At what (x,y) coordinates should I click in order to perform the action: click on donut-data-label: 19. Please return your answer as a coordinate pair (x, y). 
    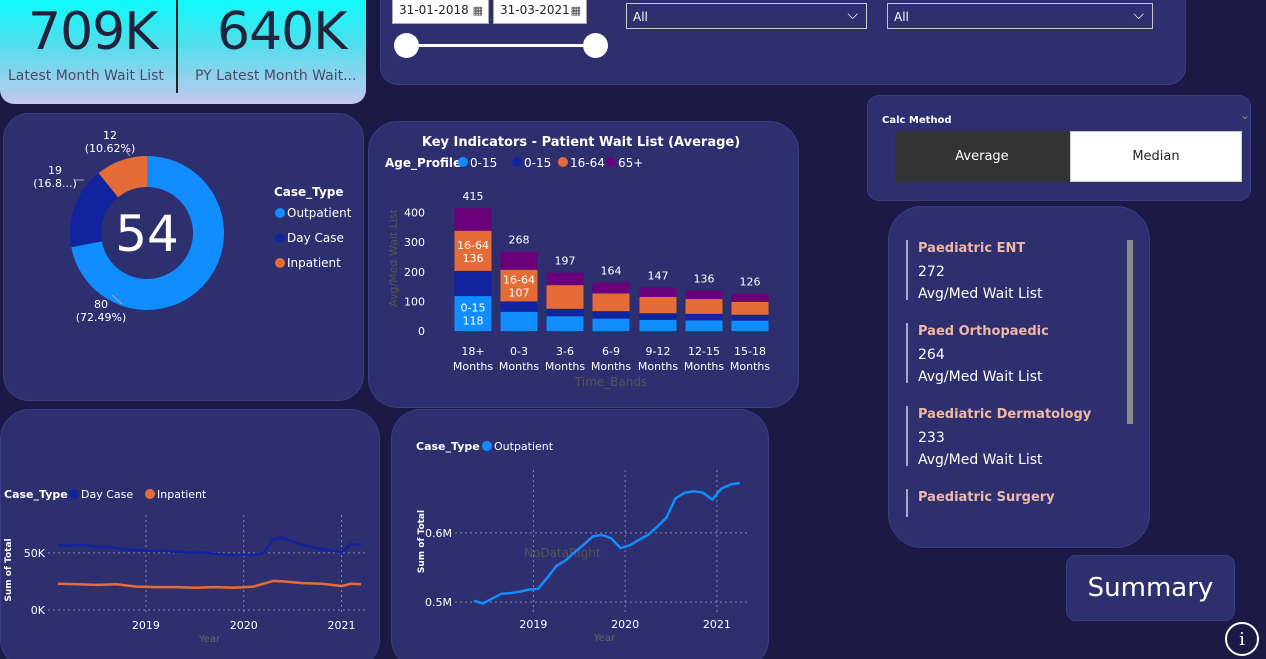
    Looking at the image, I should click on (55, 170).